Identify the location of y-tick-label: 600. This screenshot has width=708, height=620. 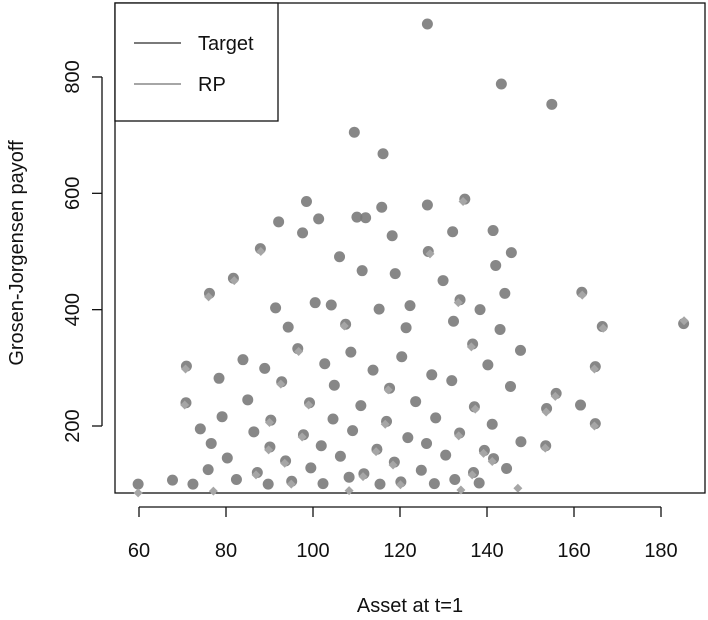
(73, 193).